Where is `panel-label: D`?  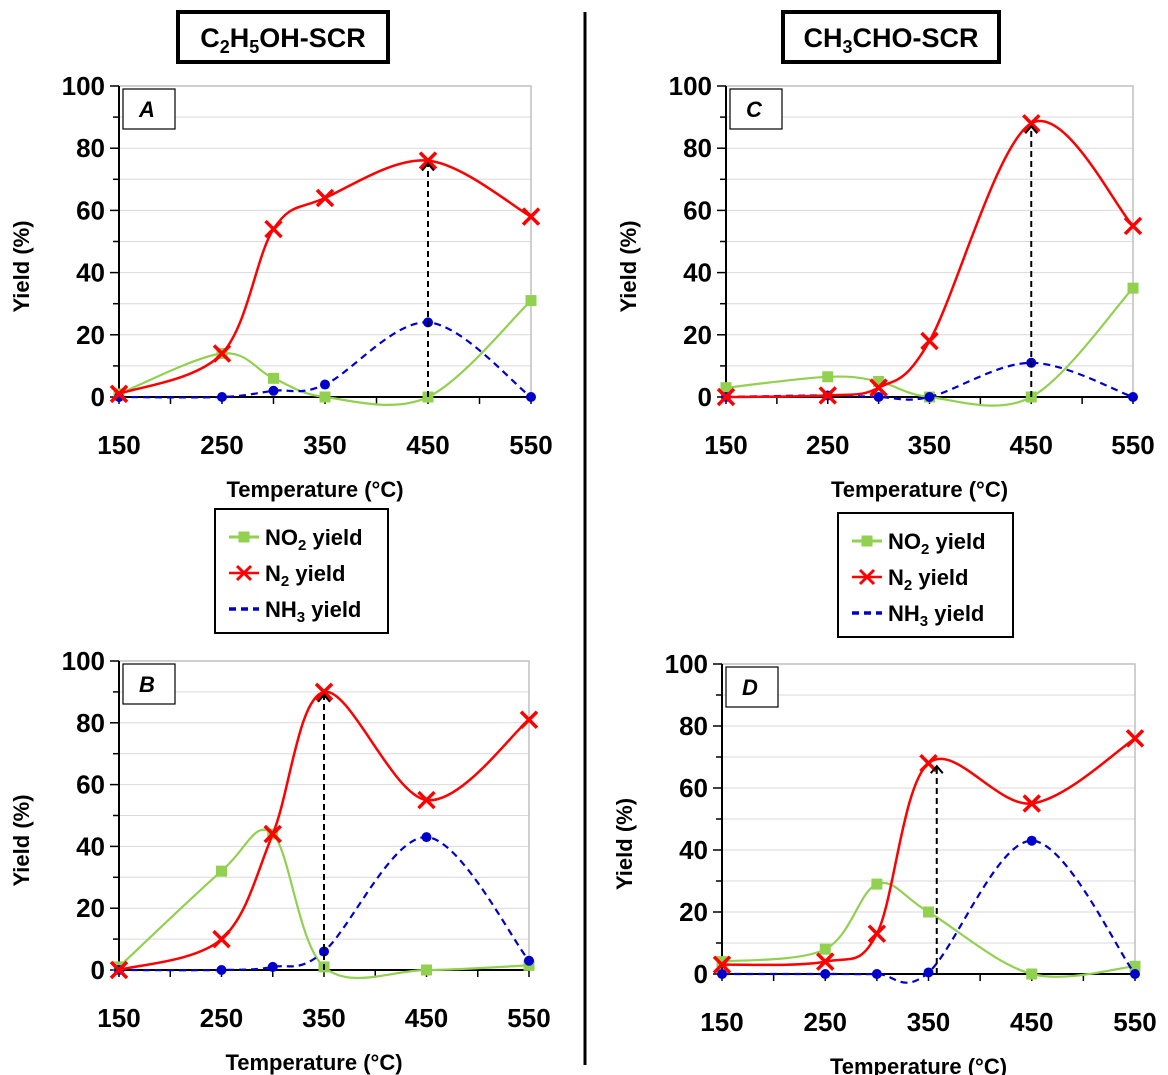
panel-label: D is located at coordinates (750, 687).